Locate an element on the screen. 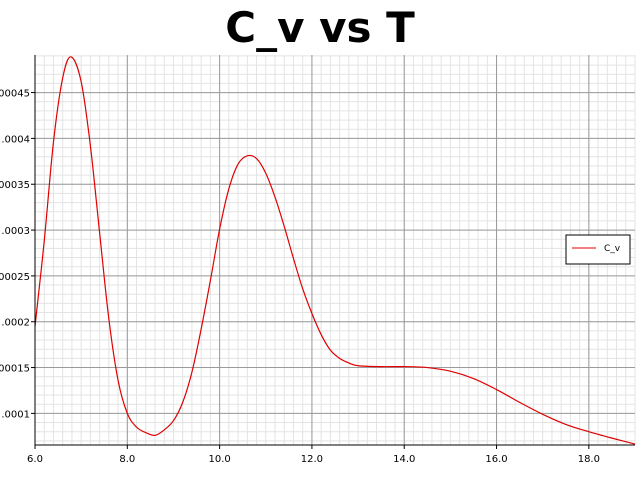 Image resolution: width=640 pixels, height=480 pixels. x-tick-label: 18.0 is located at coordinates (589, 459).